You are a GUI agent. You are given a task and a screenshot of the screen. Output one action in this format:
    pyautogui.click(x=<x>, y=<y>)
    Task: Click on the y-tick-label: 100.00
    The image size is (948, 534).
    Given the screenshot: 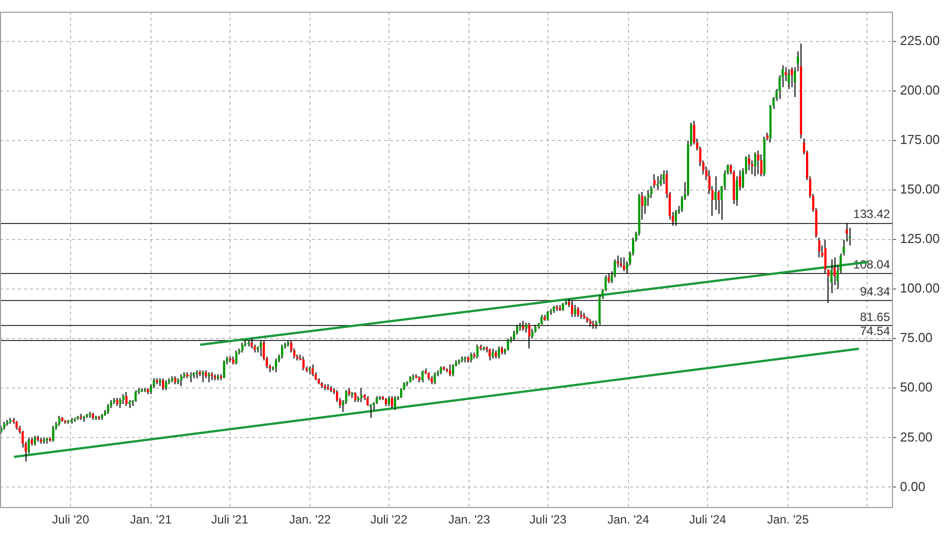 What is the action you would take?
    pyautogui.click(x=920, y=288)
    